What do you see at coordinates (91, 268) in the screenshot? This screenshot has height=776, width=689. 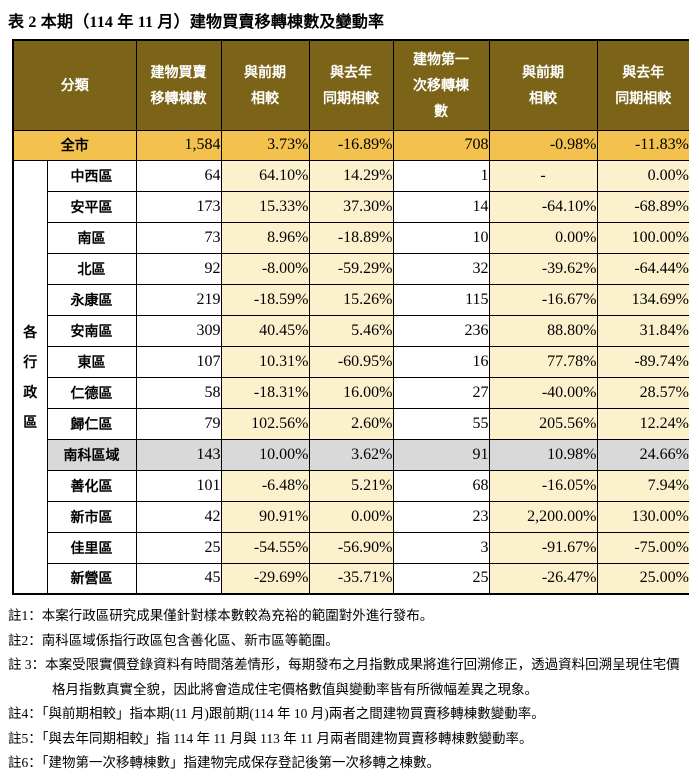 I see `district-name: 北區` at bounding box center [91, 268].